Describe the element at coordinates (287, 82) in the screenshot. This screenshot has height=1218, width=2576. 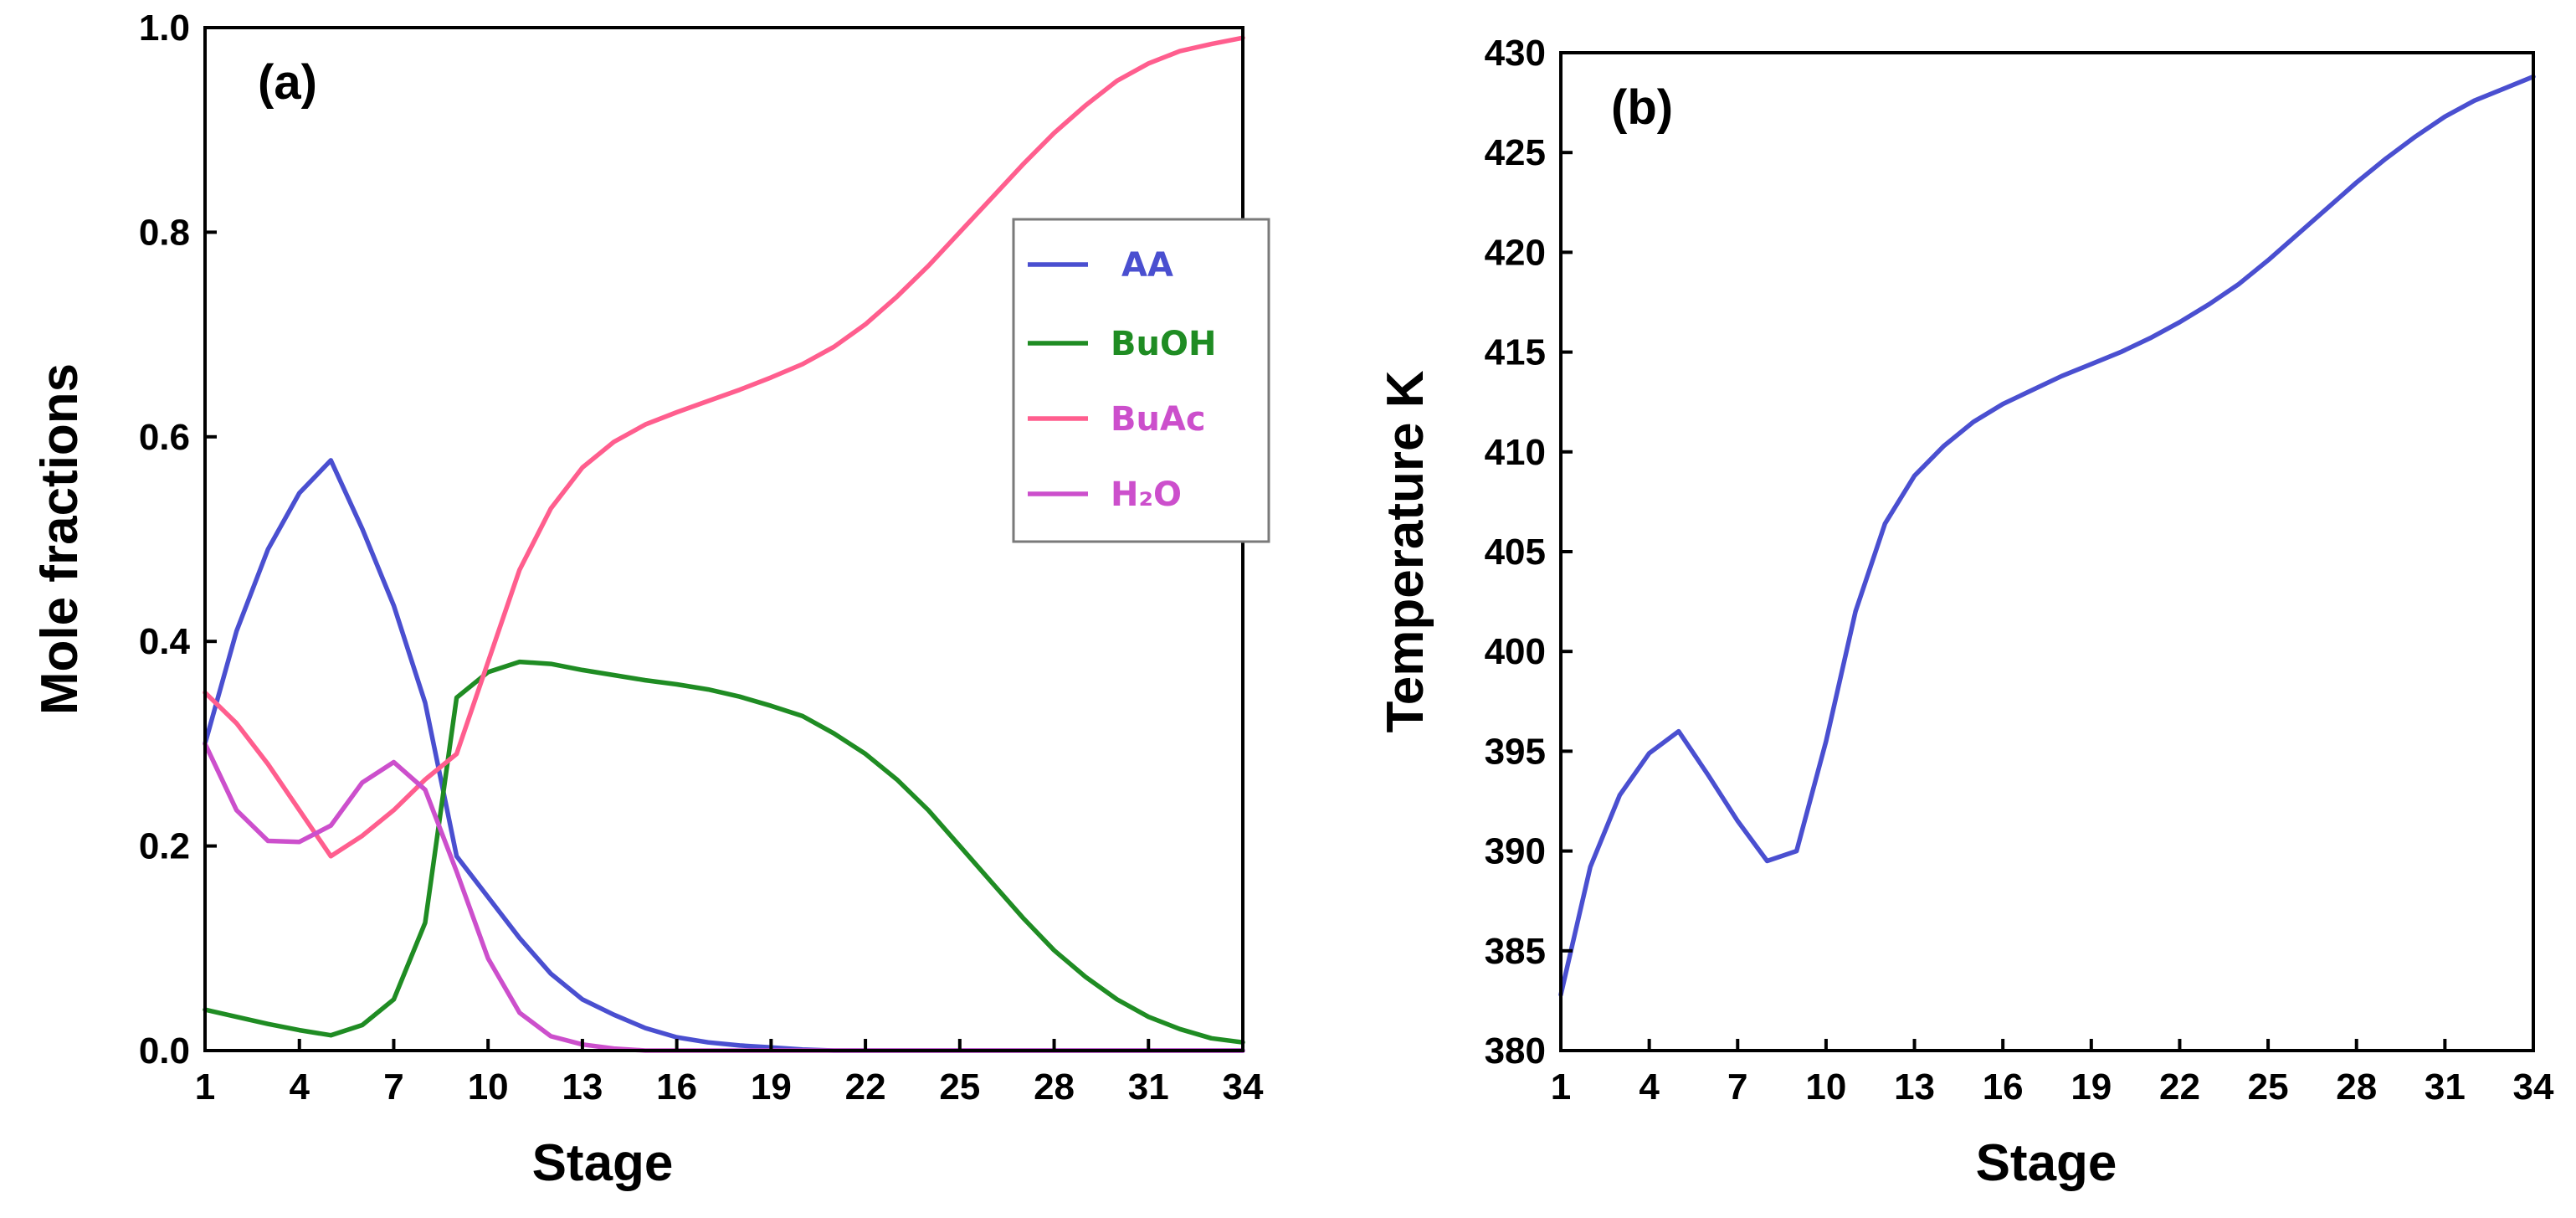
I see `panel-a-label: (a)` at that location.